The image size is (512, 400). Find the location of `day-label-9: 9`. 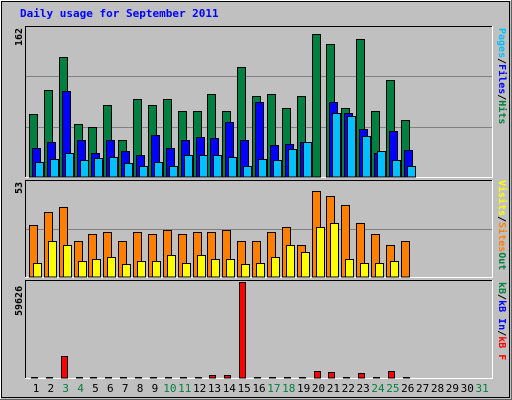

day-label-9: 9 is located at coordinates (155, 388).